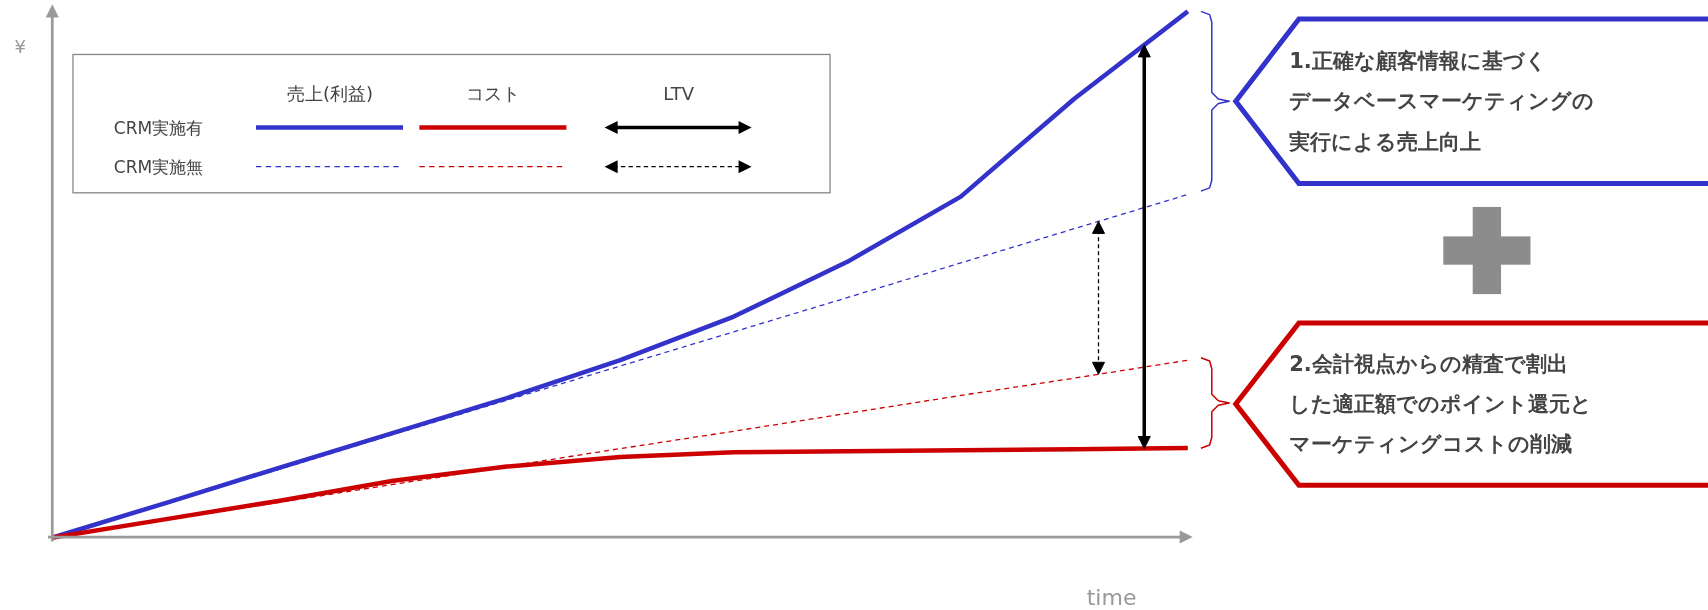 The image size is (1708, 610). Describe the element at coordinates (1111, 597) in the screenshot. I see `x-axis-title: time` at that location.